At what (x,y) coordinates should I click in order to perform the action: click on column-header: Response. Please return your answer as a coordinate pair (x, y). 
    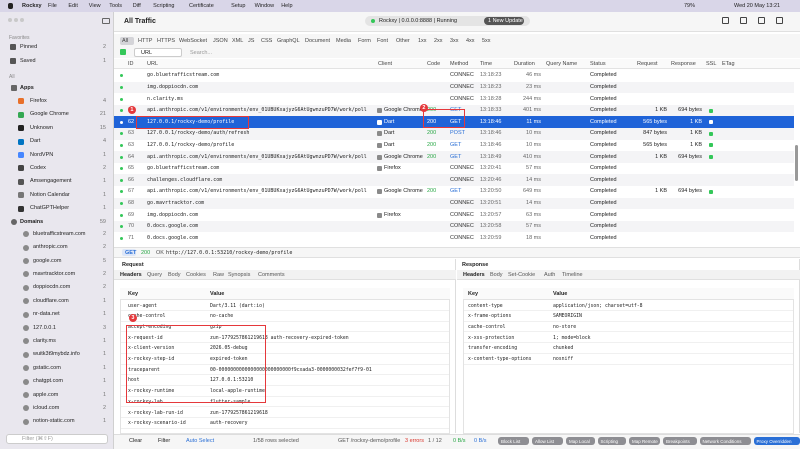
    Looking at the image, I should click on (683, 63).